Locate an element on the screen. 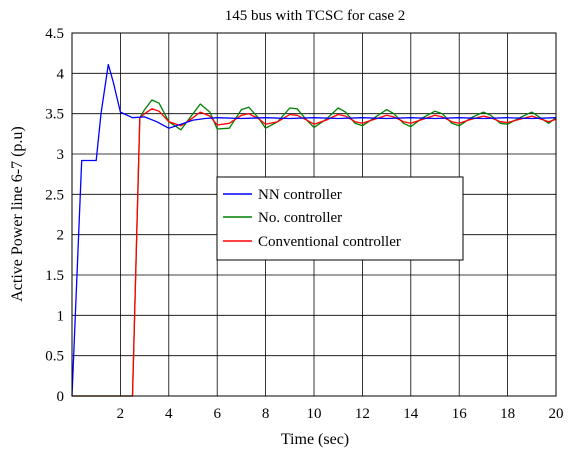 This screenshot has width=574, height=451. x-tick-label: 12 is located at coordinates (362, 414).